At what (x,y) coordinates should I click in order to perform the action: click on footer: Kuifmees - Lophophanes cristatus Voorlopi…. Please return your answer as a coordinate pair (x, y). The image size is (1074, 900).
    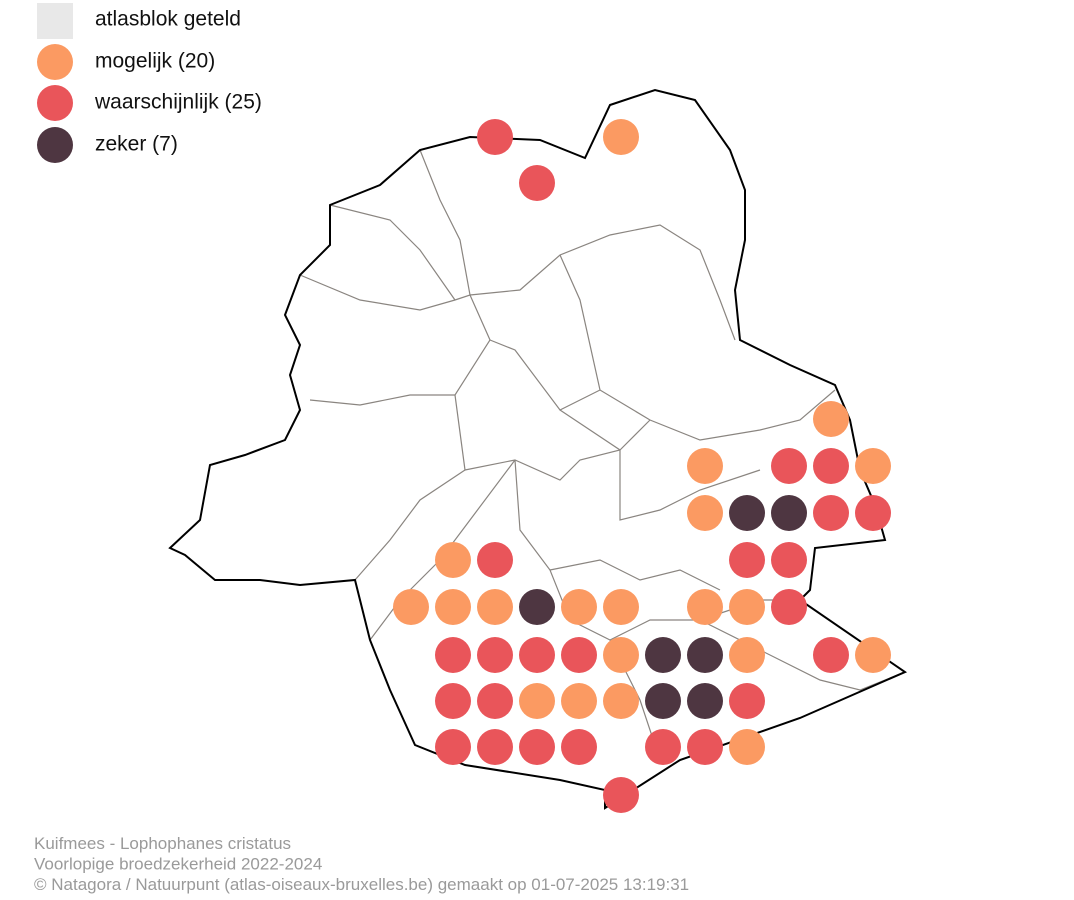
    Looking at the image, I should click on (361, 864).